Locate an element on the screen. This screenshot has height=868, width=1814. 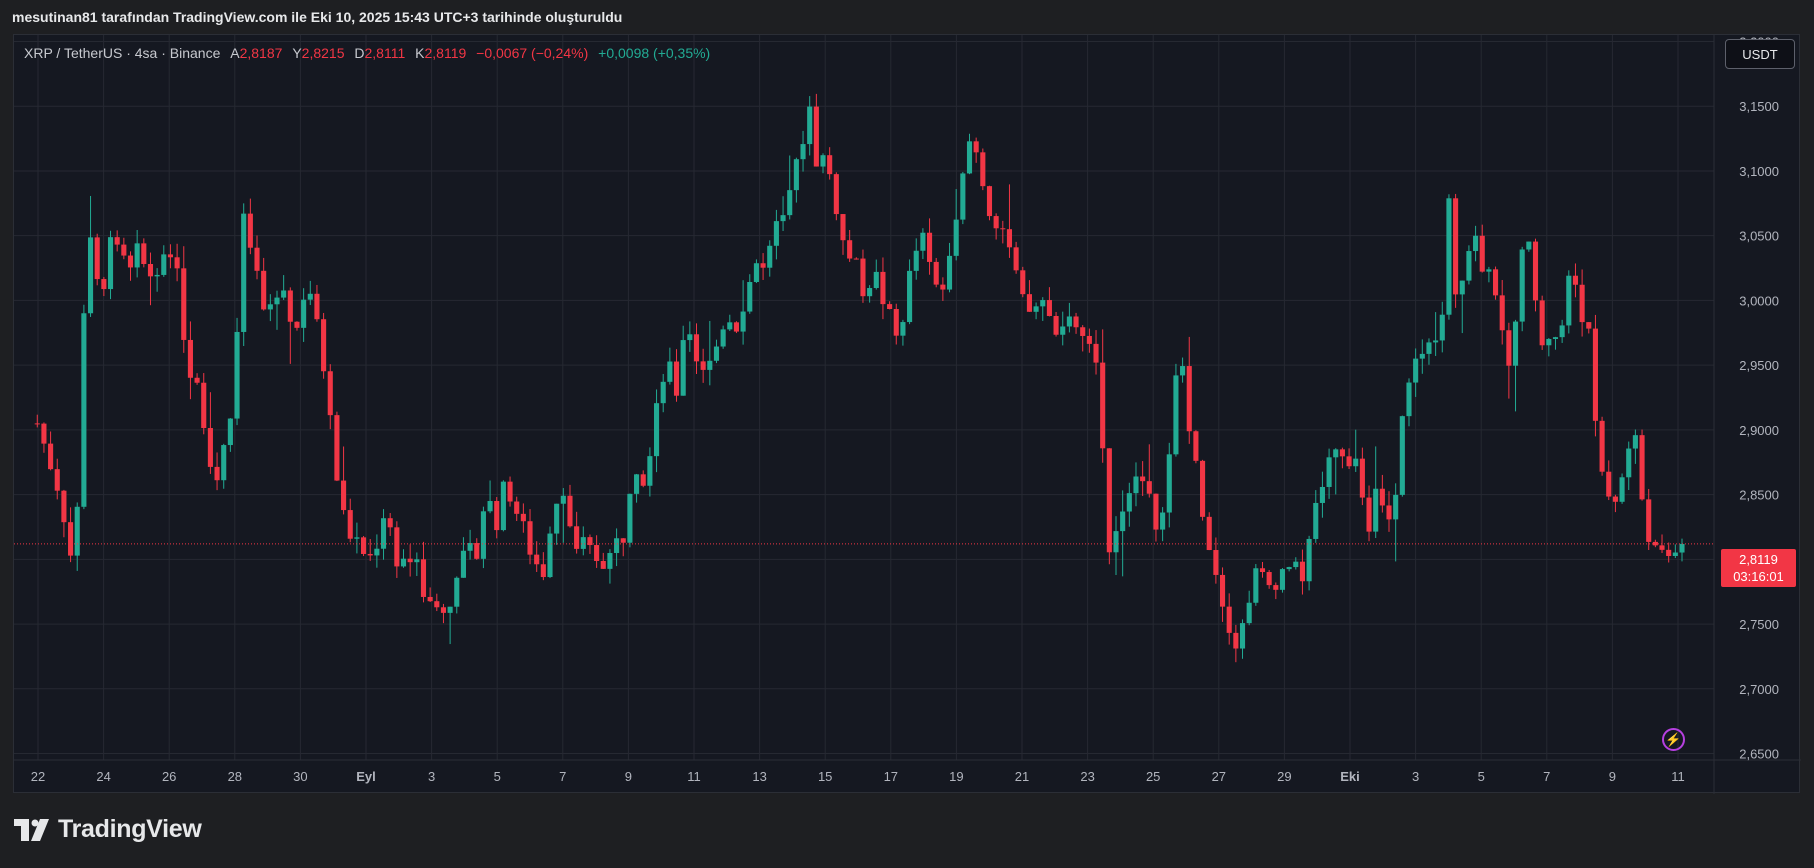
x-tick-label: 13 is located at coordinates (759, 776).